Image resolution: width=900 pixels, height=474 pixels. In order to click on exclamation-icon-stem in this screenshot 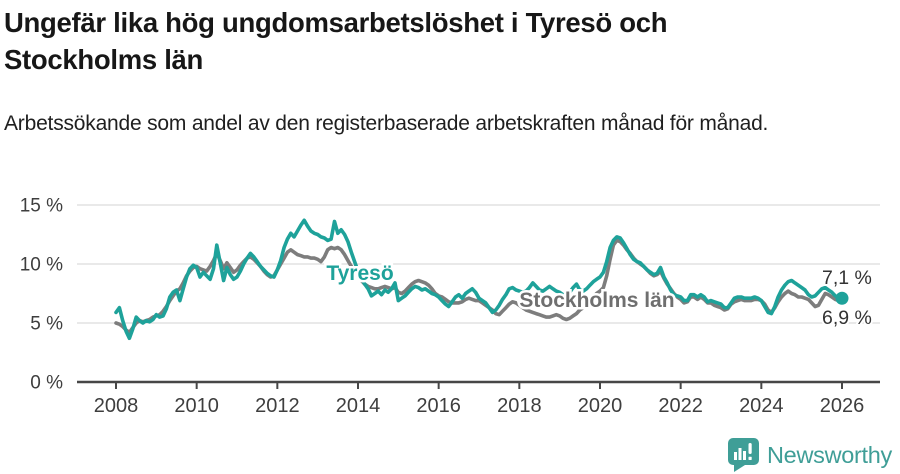, I will do `click(750, 448)`.